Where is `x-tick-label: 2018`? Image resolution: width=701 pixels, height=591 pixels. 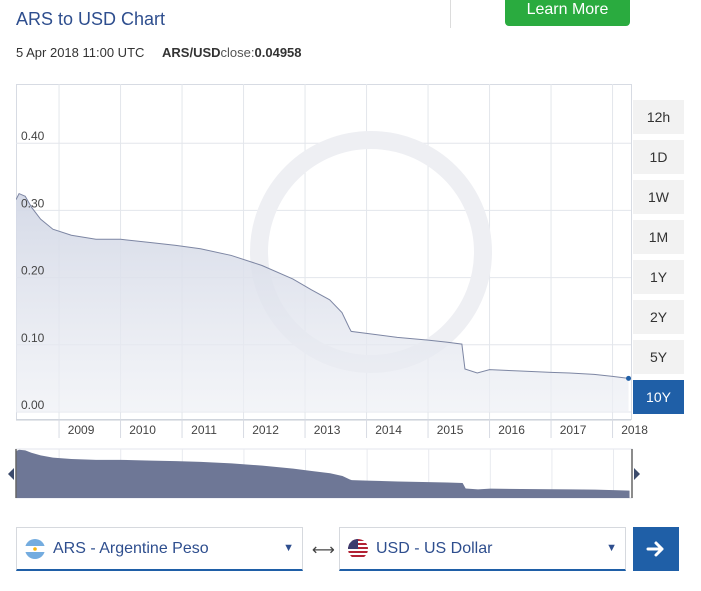
x-tick-label: 2018 is located at coordinates (634, 430).